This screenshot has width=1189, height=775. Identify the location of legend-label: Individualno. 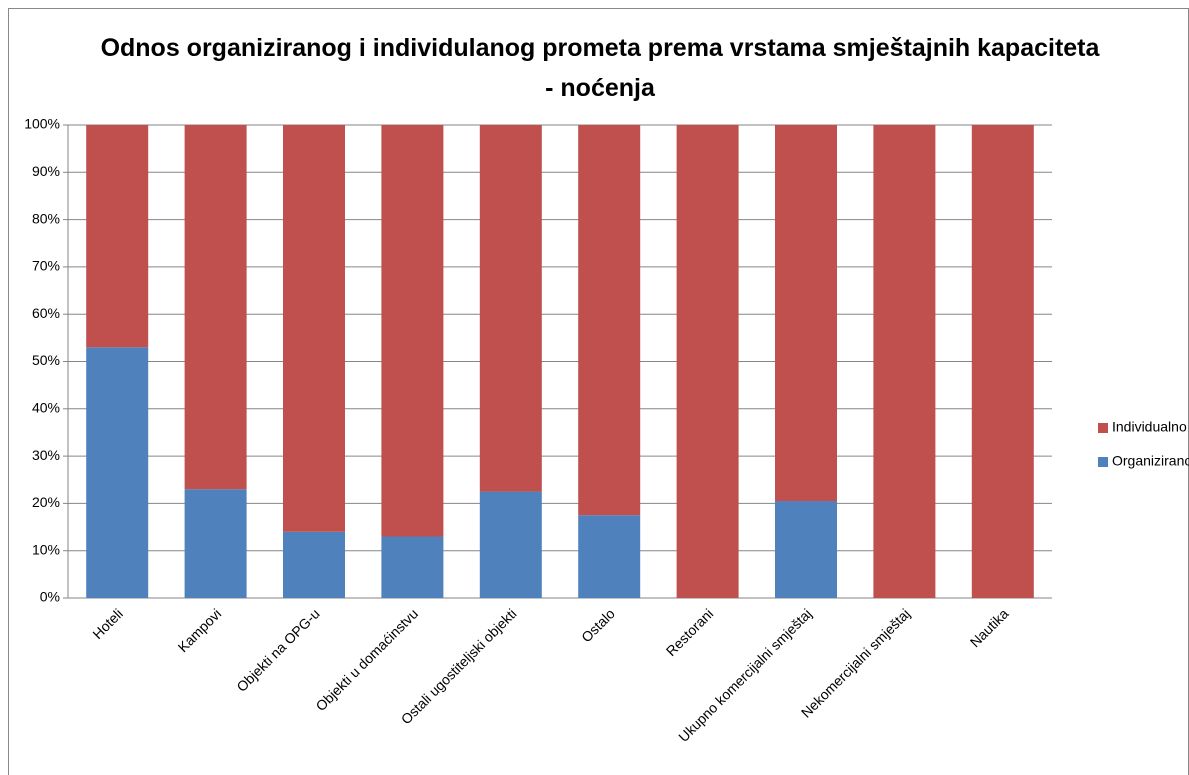
(1149, 427).